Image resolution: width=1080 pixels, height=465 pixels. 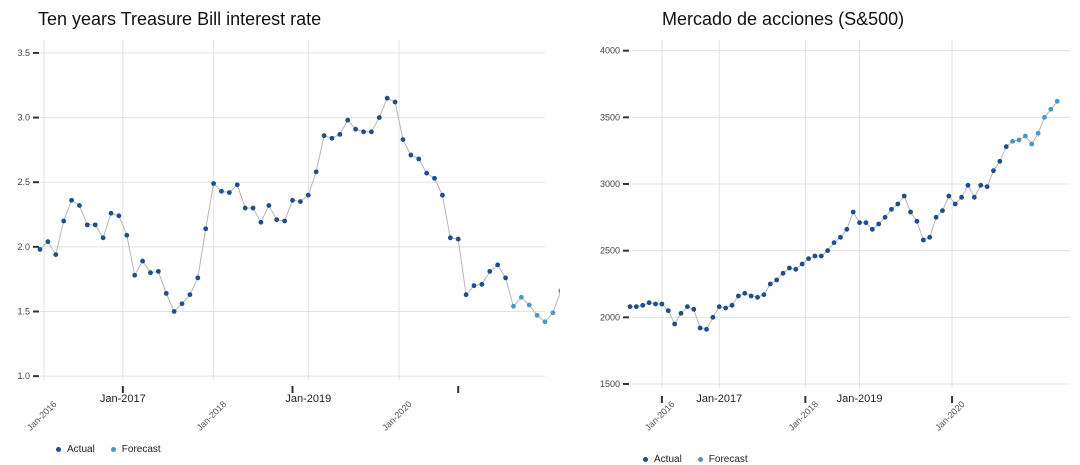 I want to click on y-tick-label: 2.5, so click(x=23, y=182).